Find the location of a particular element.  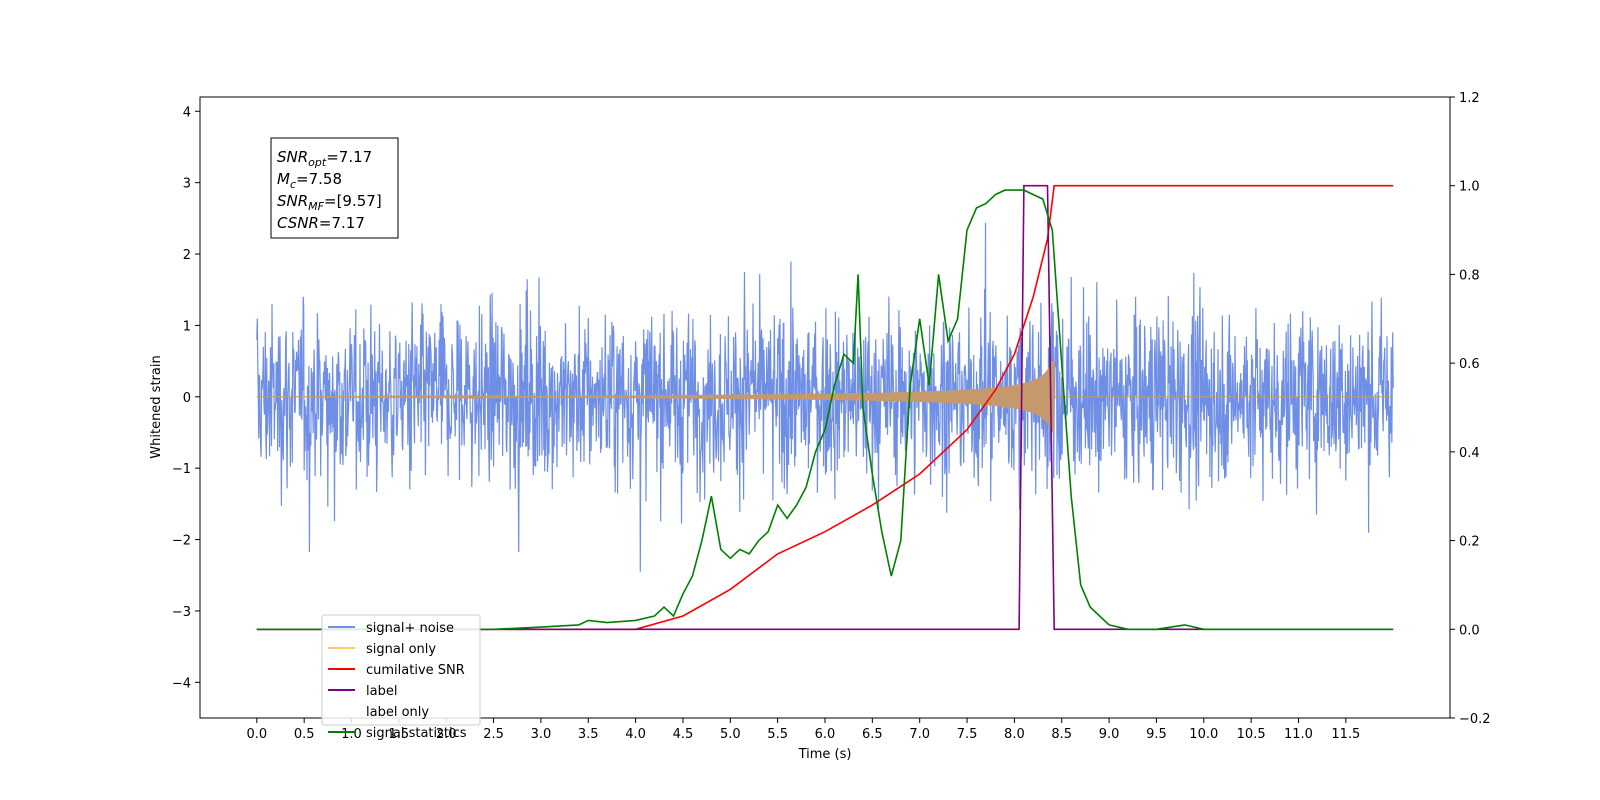

legend-label: signal only is located at coordinates (401, 649).